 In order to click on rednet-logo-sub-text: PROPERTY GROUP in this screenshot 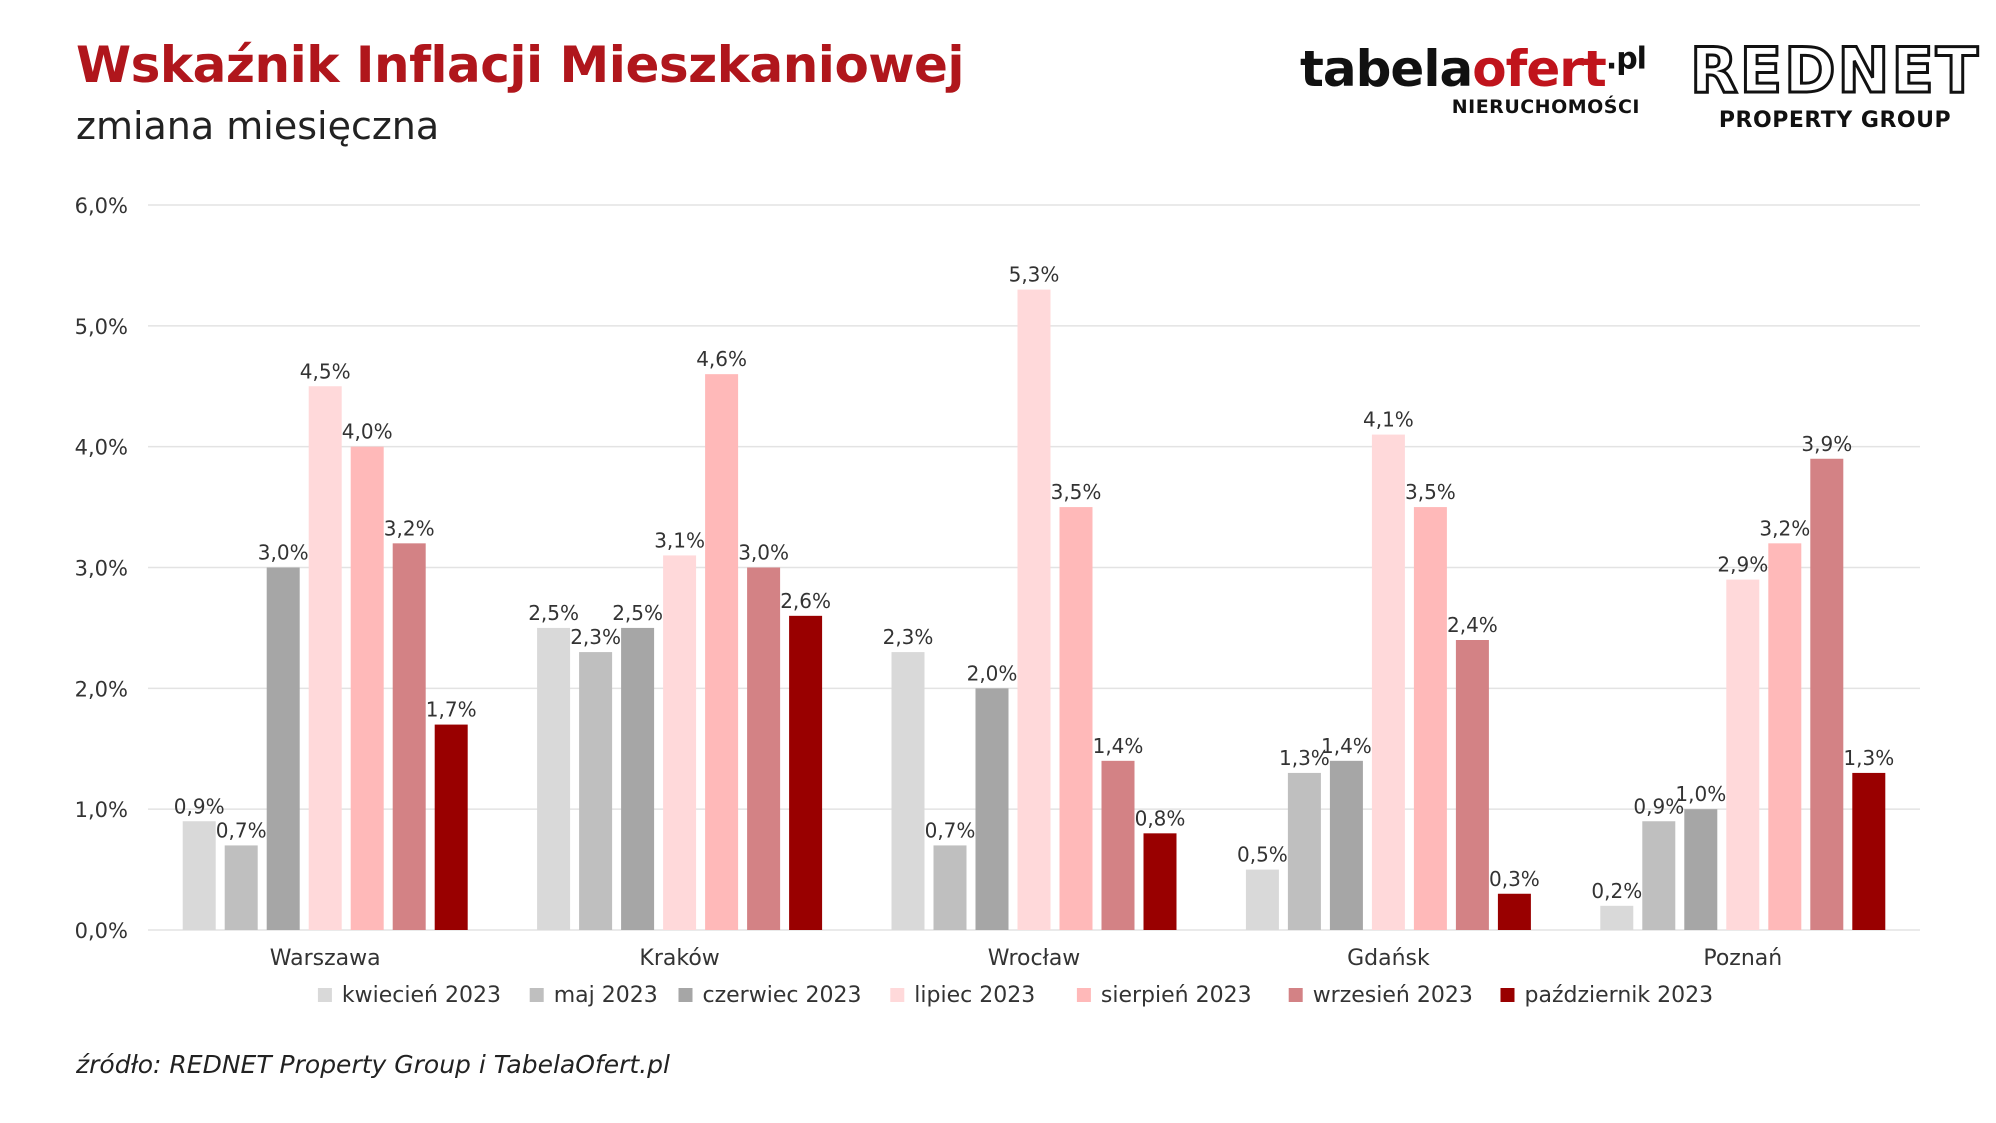, I will do `click(1835, 120)`.